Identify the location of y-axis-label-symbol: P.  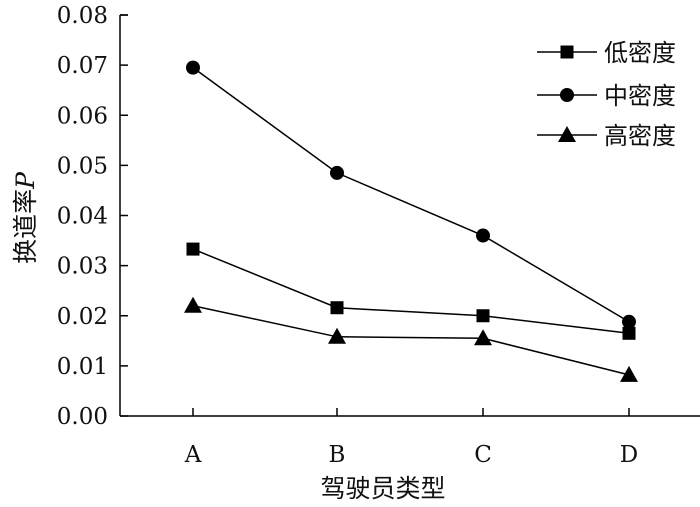
(25, 180).